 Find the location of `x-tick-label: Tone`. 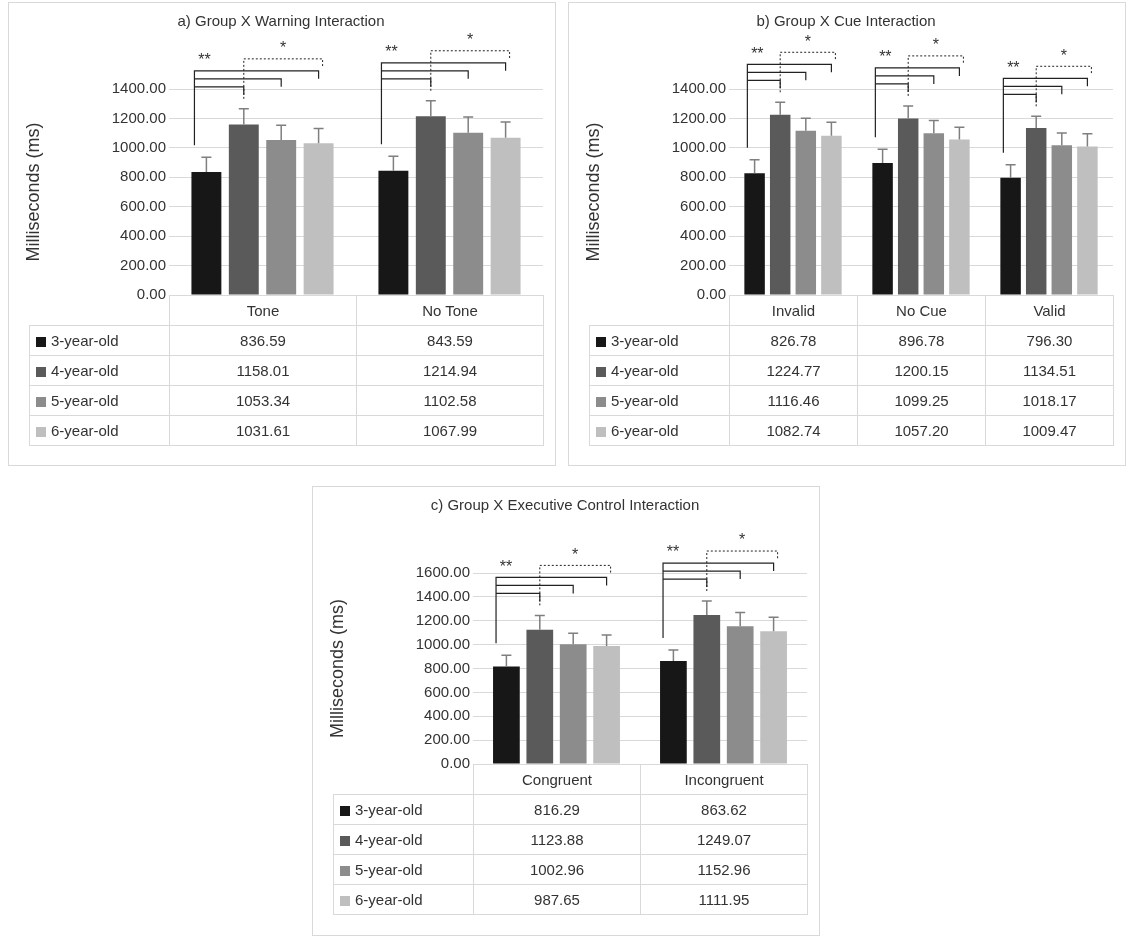

x-tick-label: Tone is located at coordinates (263, 310).